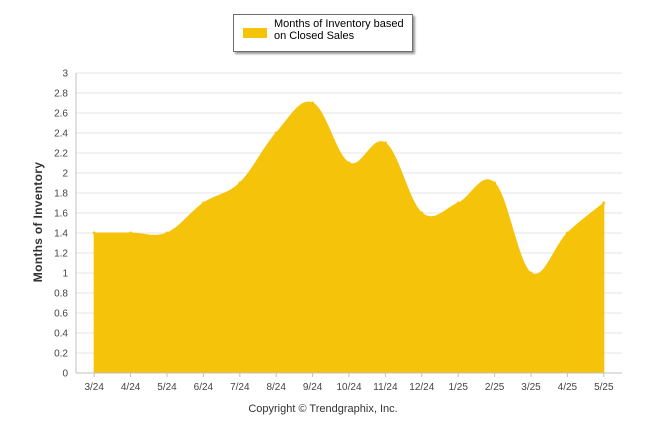  I want to click on x-tick-label: 6/24, so click(204, 387).